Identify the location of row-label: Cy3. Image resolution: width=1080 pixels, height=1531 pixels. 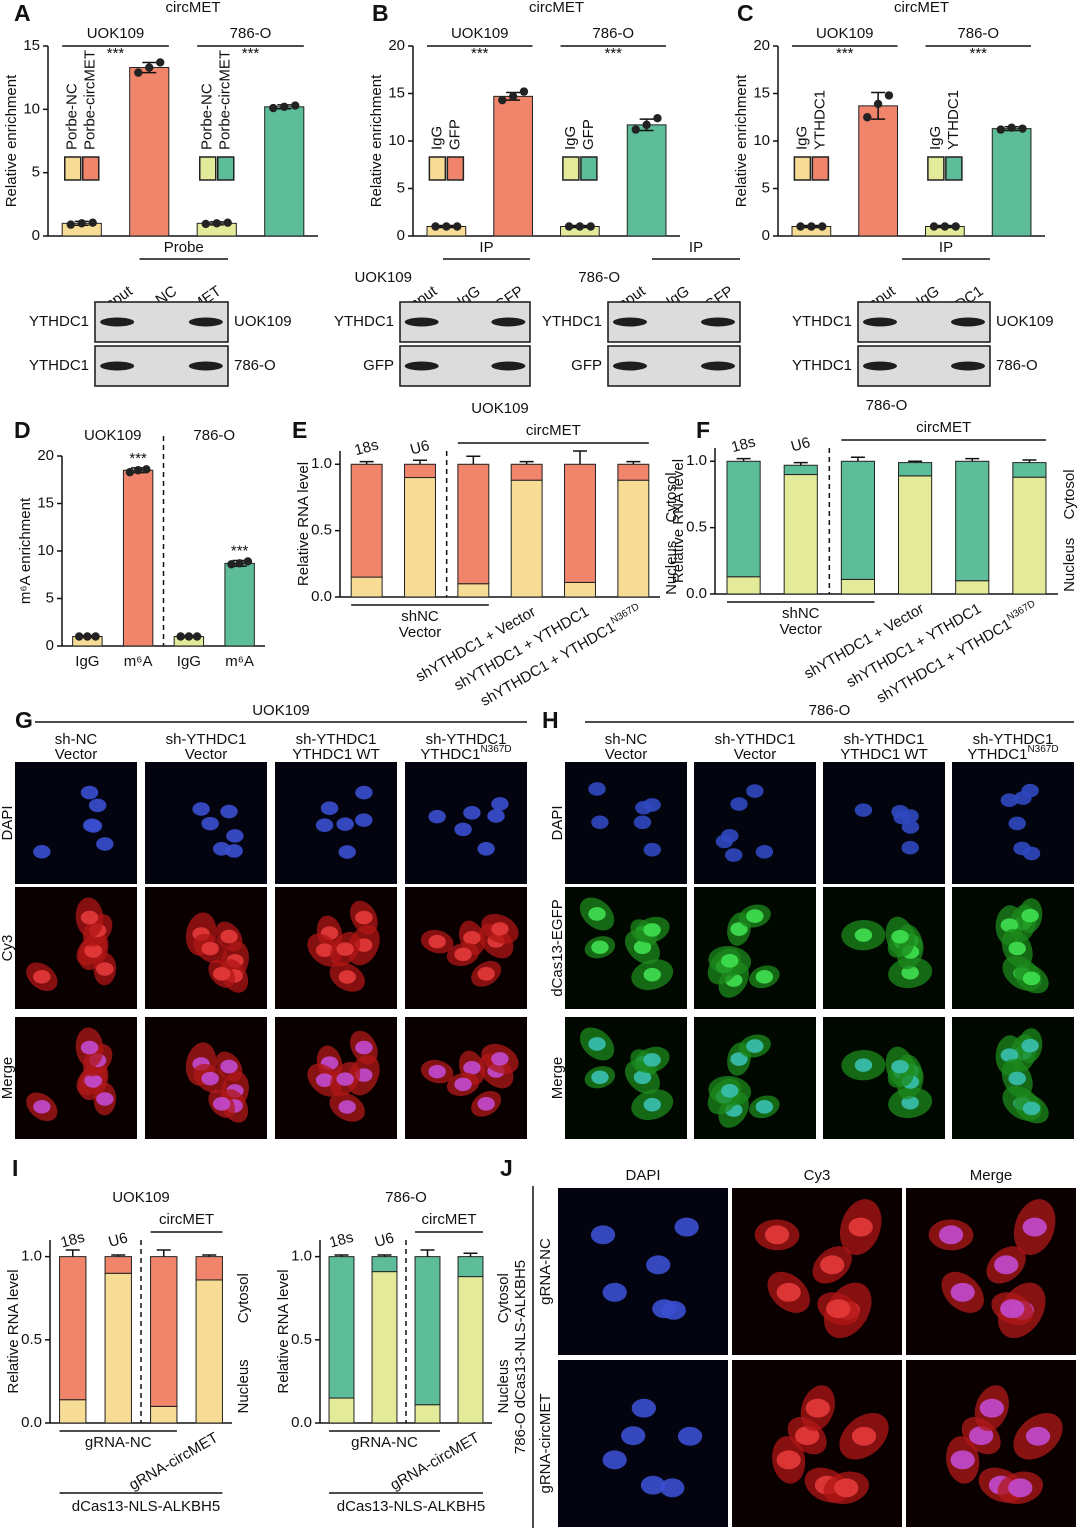
(8, 948).